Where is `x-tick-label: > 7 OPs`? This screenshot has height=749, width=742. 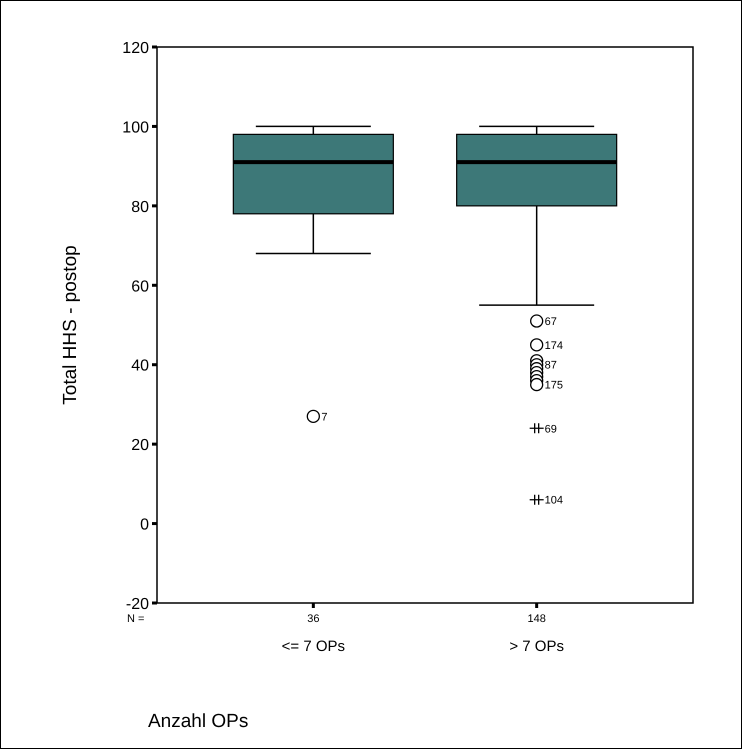 x-tick-label: > 7 OPs is located at coordinates (536, 646).